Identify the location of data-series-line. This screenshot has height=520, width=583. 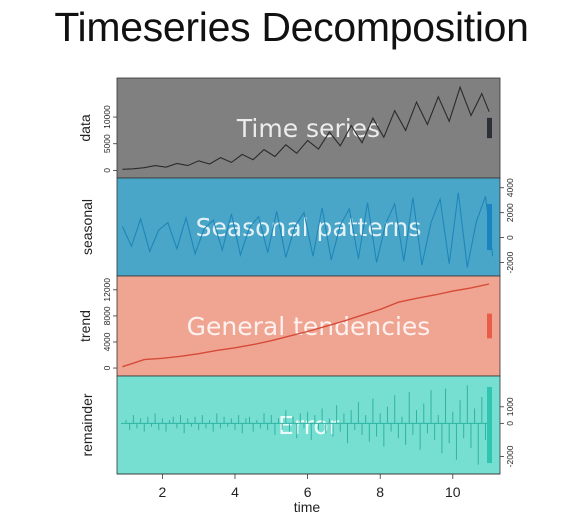
(306, 127).